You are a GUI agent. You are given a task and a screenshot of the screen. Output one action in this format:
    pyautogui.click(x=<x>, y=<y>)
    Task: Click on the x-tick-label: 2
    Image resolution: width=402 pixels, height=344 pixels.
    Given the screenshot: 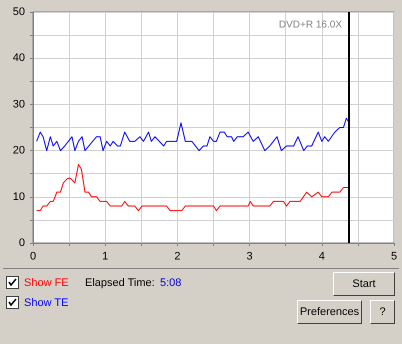 What is the action you would take?
    pyautogui.click(x=177, y=256)
    